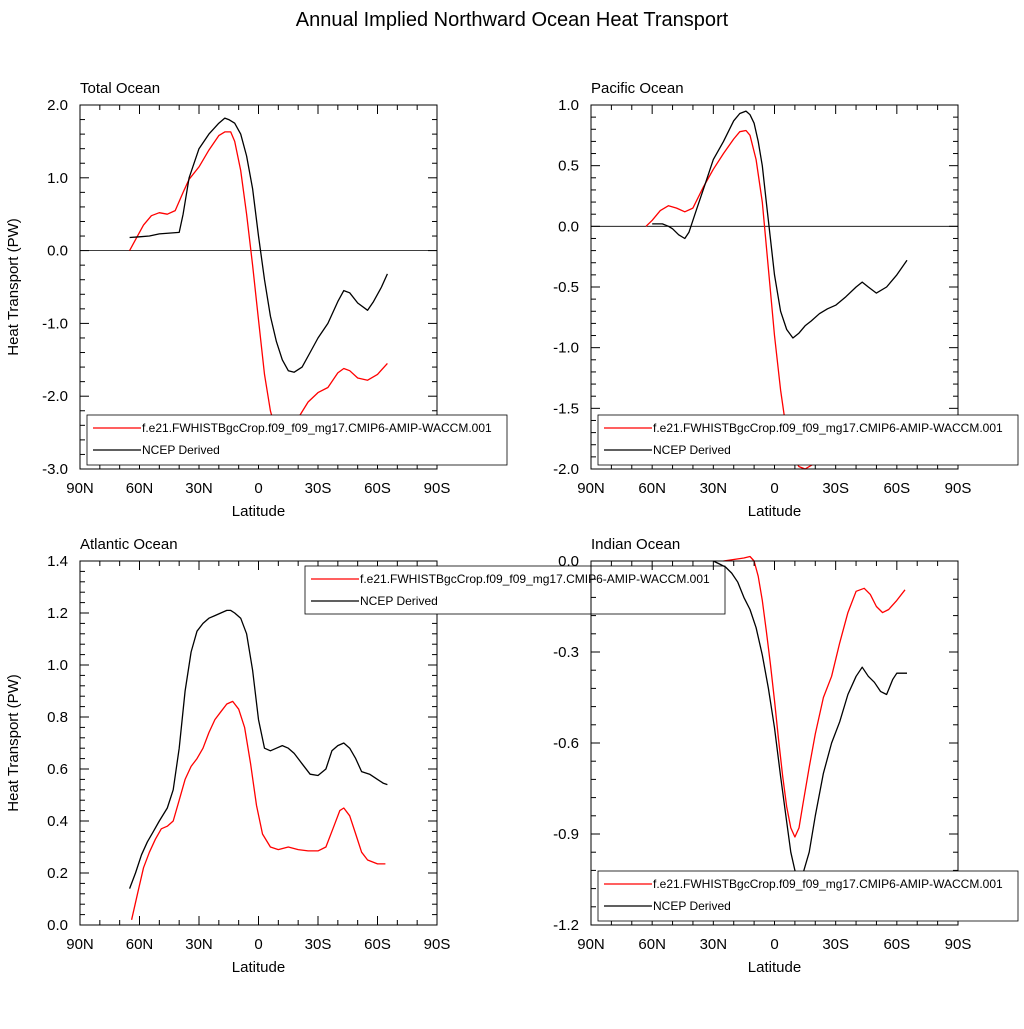  Describe the element at coordinates (57, 561) in the screenshot. I see `y-tick-label: 1.4` at that location.